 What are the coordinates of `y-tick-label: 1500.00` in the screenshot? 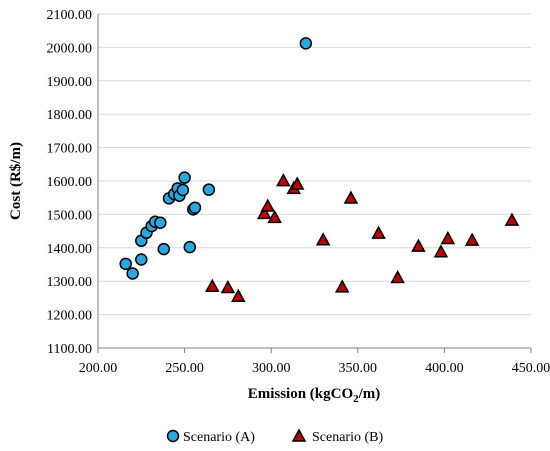 It's located at (70, 215).